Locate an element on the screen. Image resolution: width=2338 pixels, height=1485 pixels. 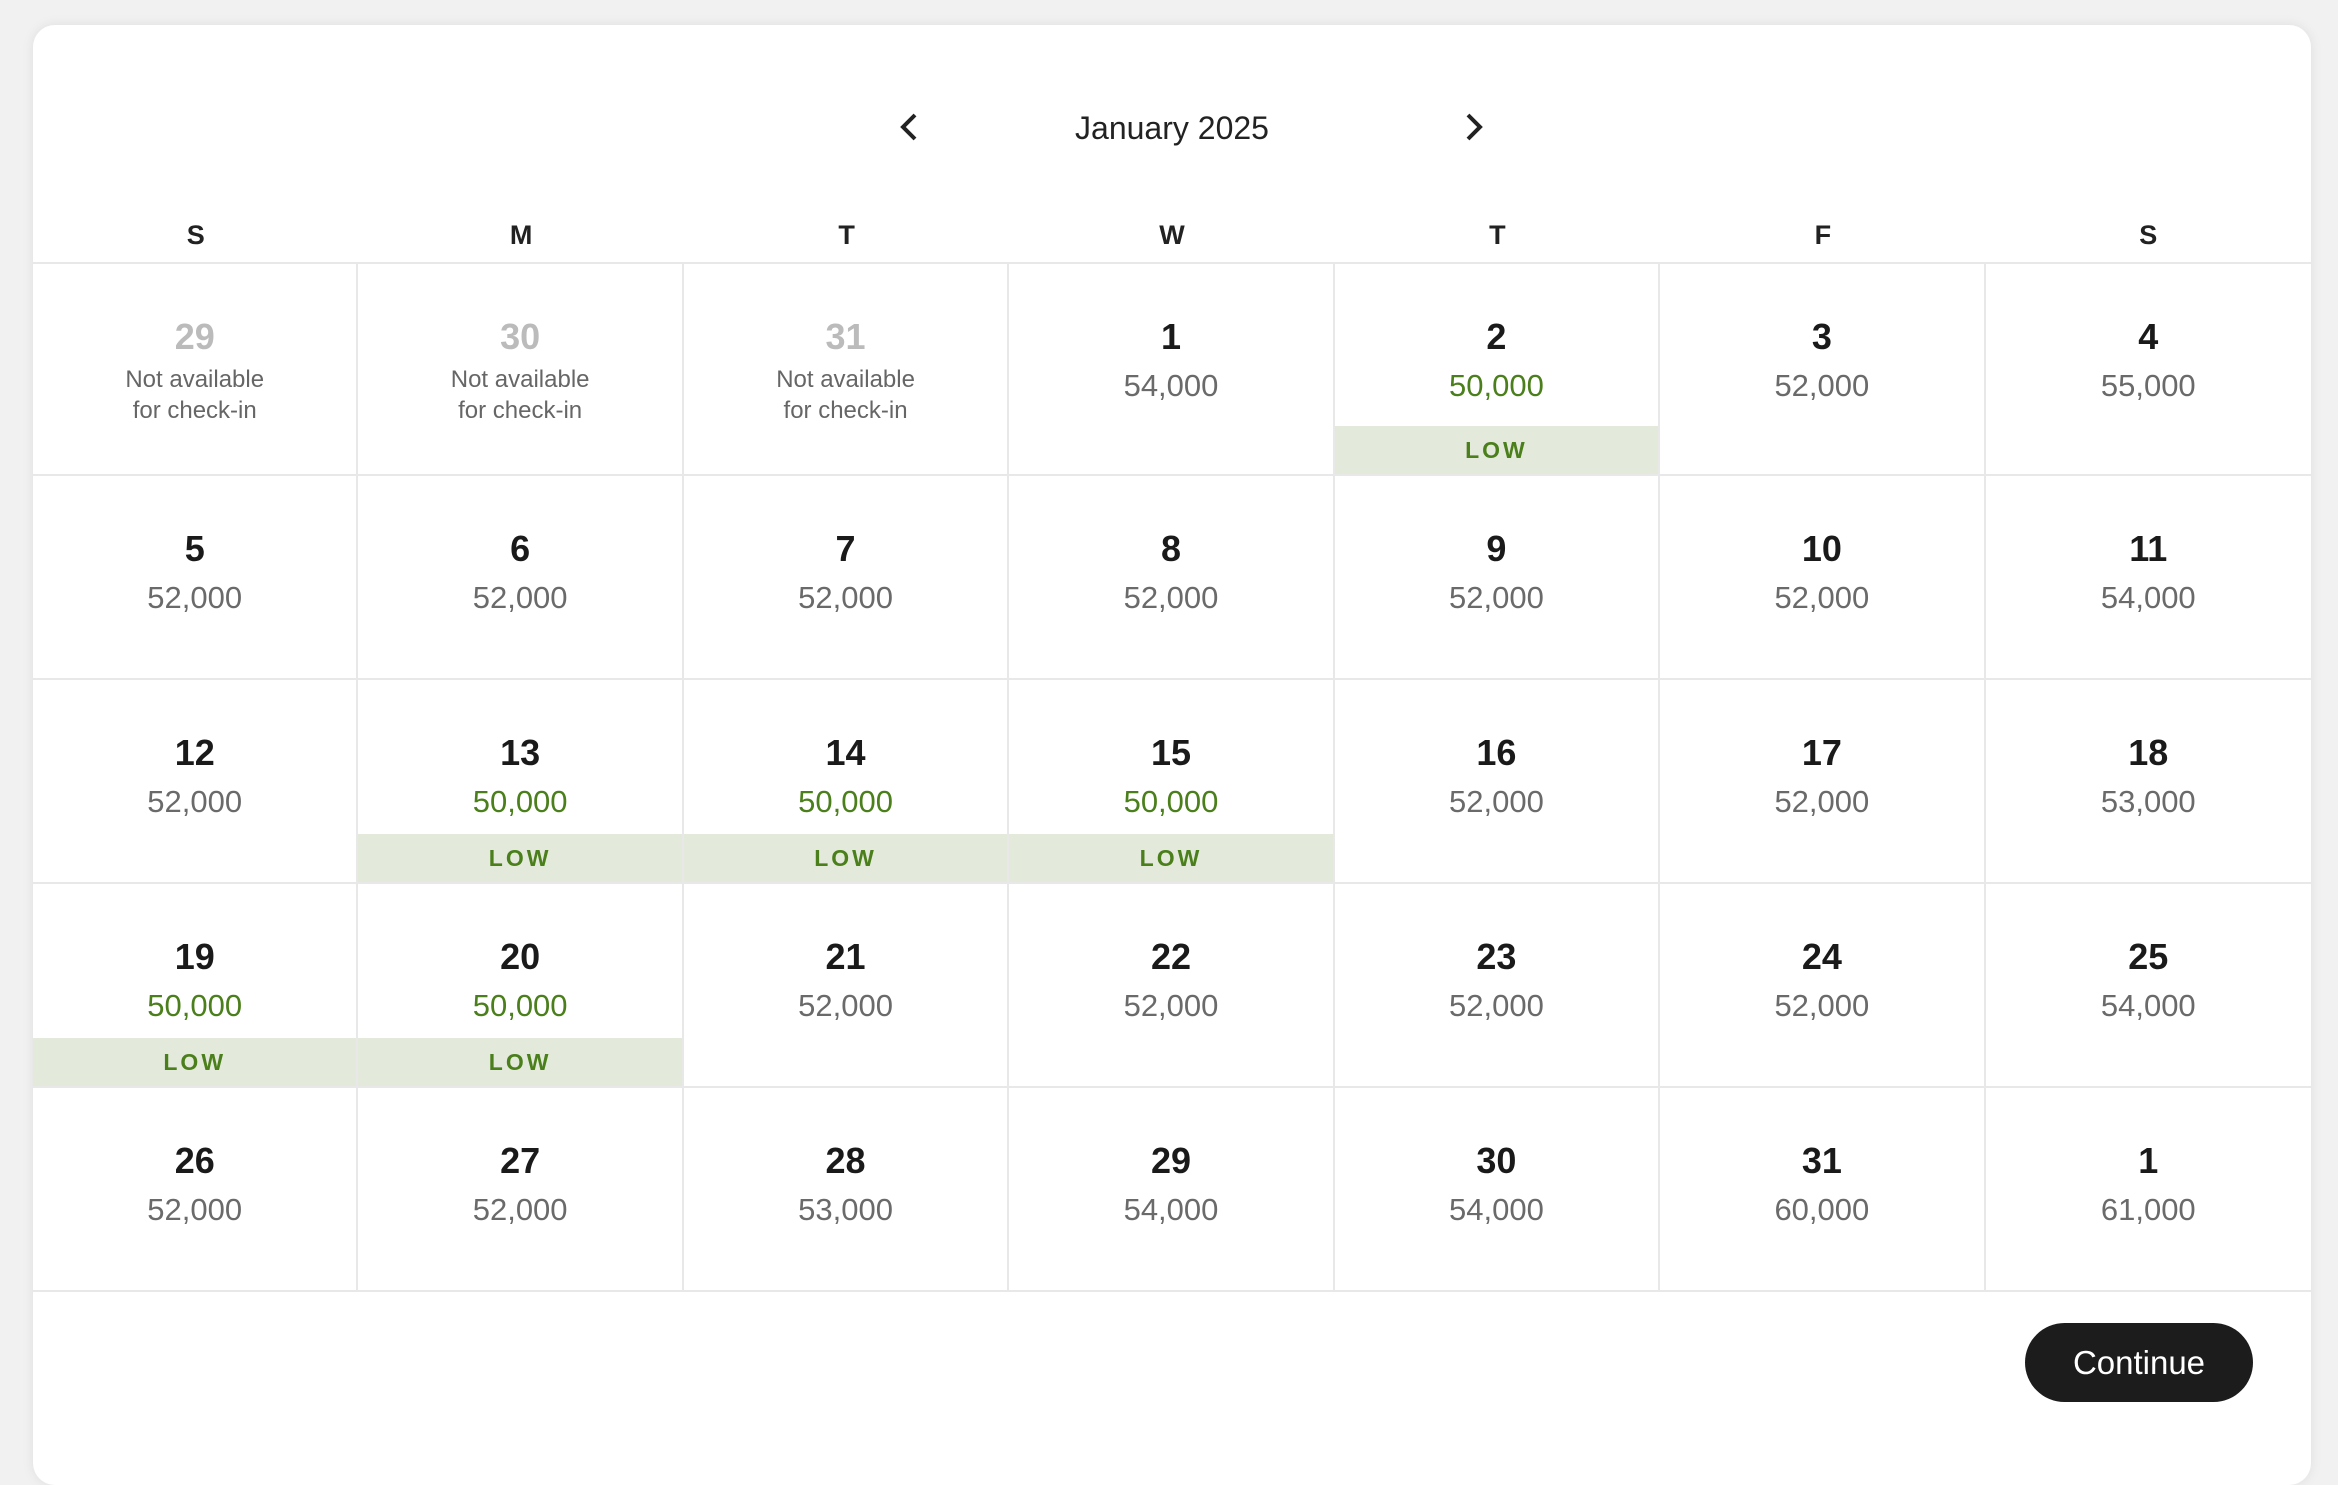
date-cell: 9 52,000 is located at coordinates (1498, 577).